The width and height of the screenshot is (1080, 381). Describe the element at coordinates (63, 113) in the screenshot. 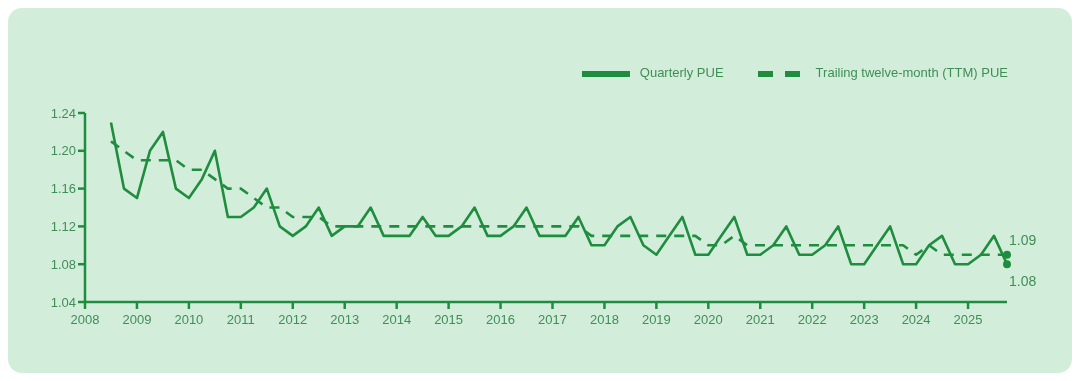

I see `y-tick-label: 1.24` at that location.